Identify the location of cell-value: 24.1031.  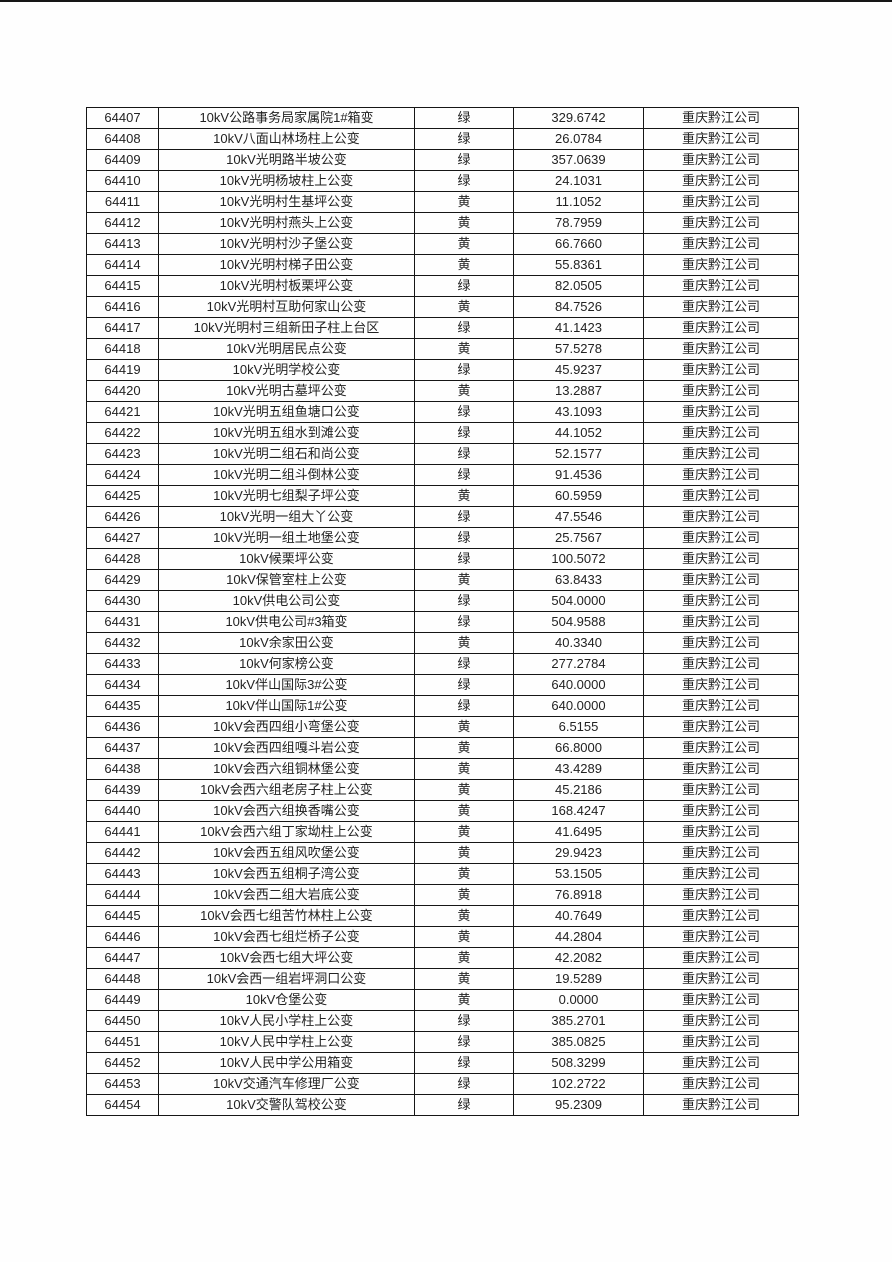
(578, 181).